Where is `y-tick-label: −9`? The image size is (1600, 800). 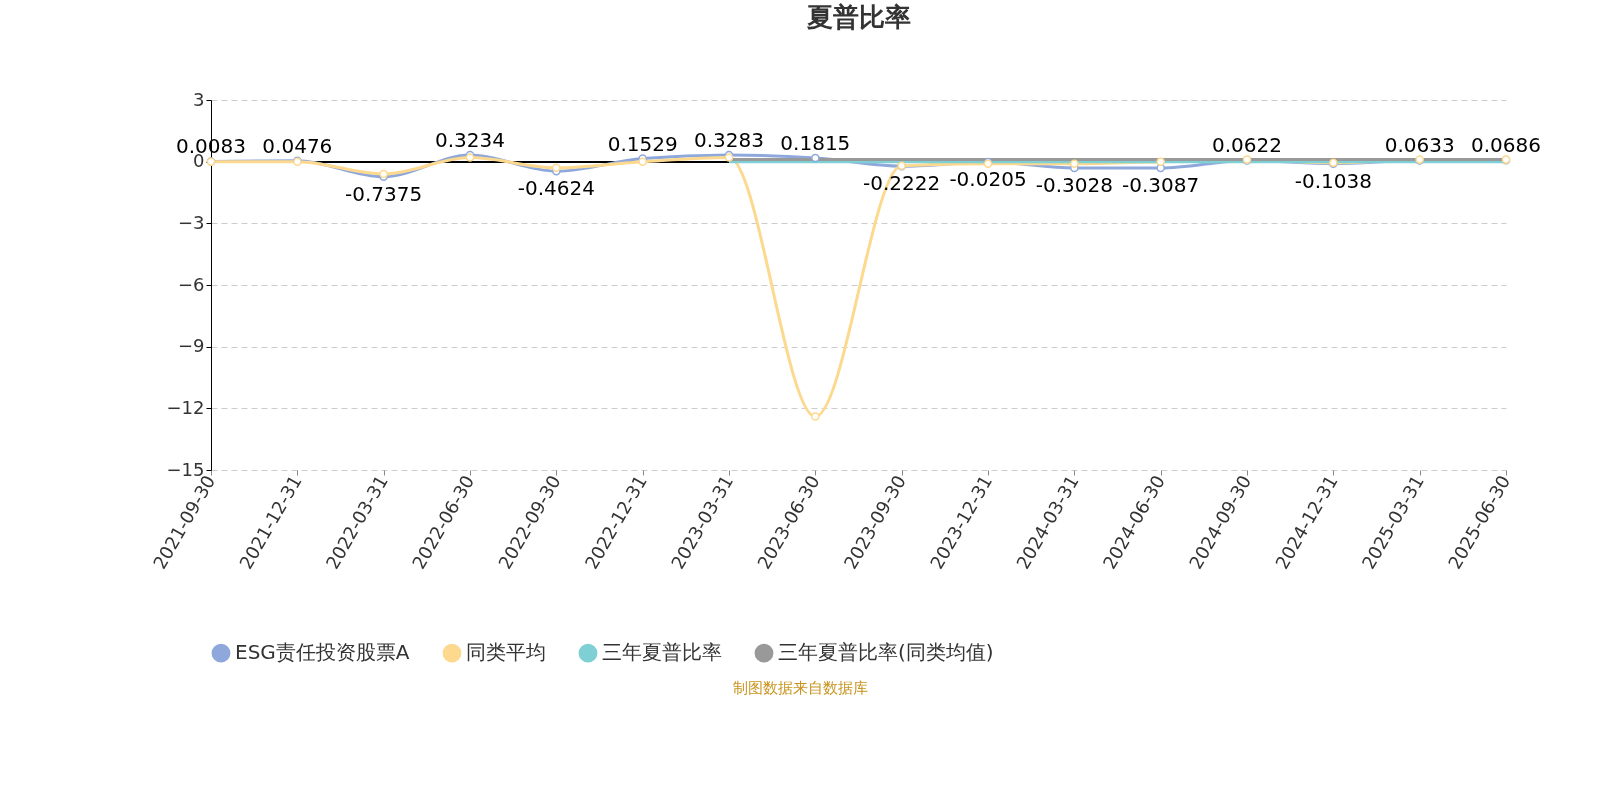 y-tick-label: −9 is located at coordinates (191, 346).